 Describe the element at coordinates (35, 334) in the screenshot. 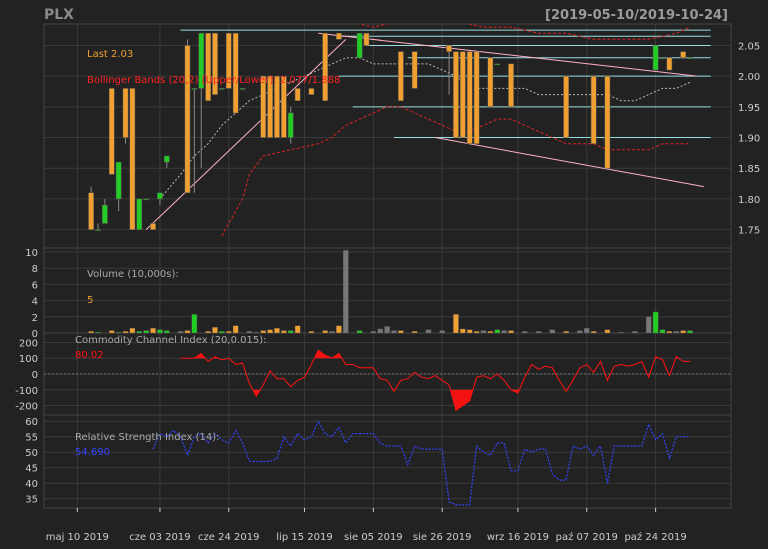

I see `volume-tick-label: 0` at that location.